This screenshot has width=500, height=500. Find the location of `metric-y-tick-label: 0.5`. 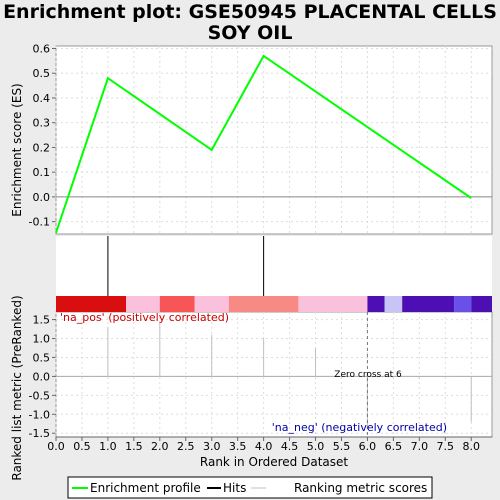

metric-y-tick-label: 0.5 is located at coordinates (42, 357).